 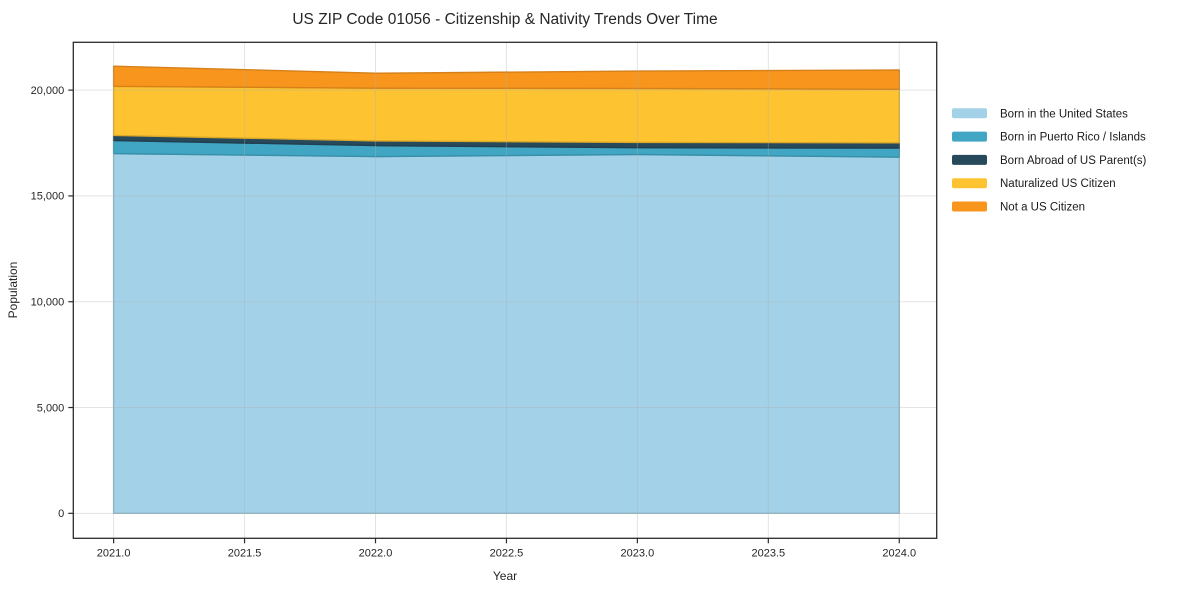 I want to click on legend-label-born-in-puerto-rico-islands: Born in Puerto Rico / Islands, so click(x=1073, y=138).